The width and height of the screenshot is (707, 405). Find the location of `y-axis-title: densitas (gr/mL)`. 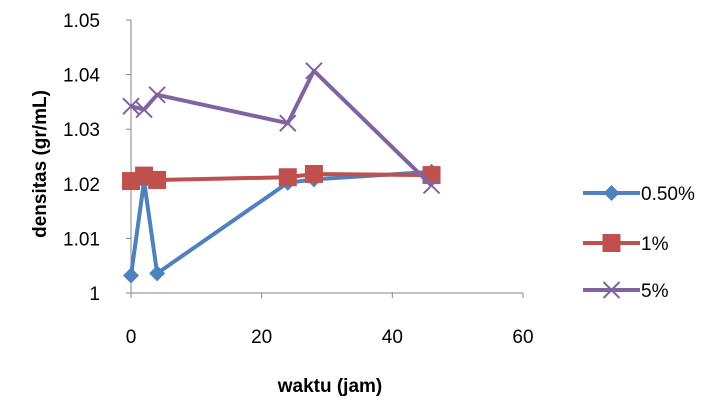

y-axis-title: densitas (gr/mL) is located at coordinates (40, 164).